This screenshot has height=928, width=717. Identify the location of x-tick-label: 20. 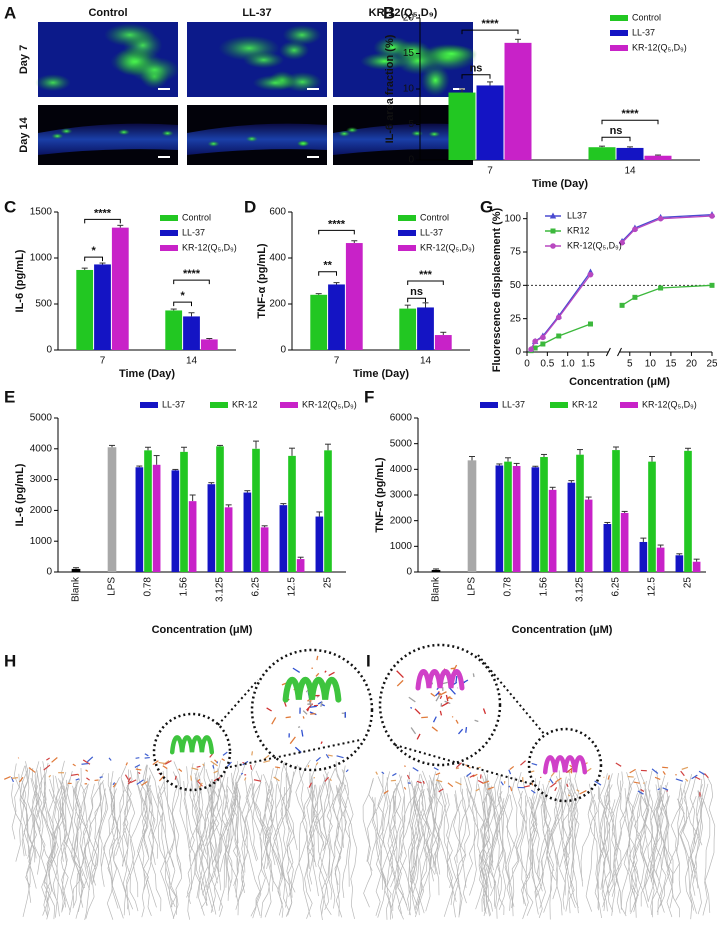
(692, 364).